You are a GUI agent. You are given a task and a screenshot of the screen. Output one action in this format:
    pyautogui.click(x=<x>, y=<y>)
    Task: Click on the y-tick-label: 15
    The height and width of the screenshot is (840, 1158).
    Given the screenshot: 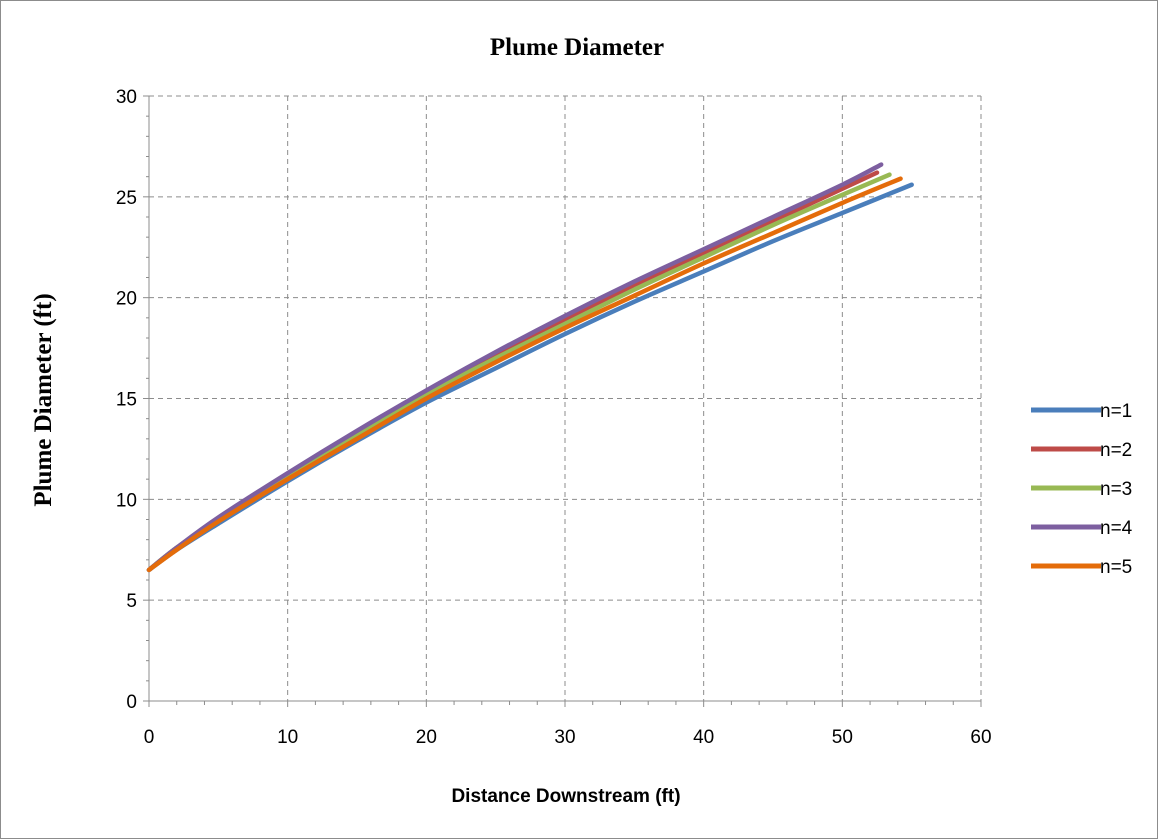 What is the action you would take?
    pyautogui.click(x=126, y=400)
    